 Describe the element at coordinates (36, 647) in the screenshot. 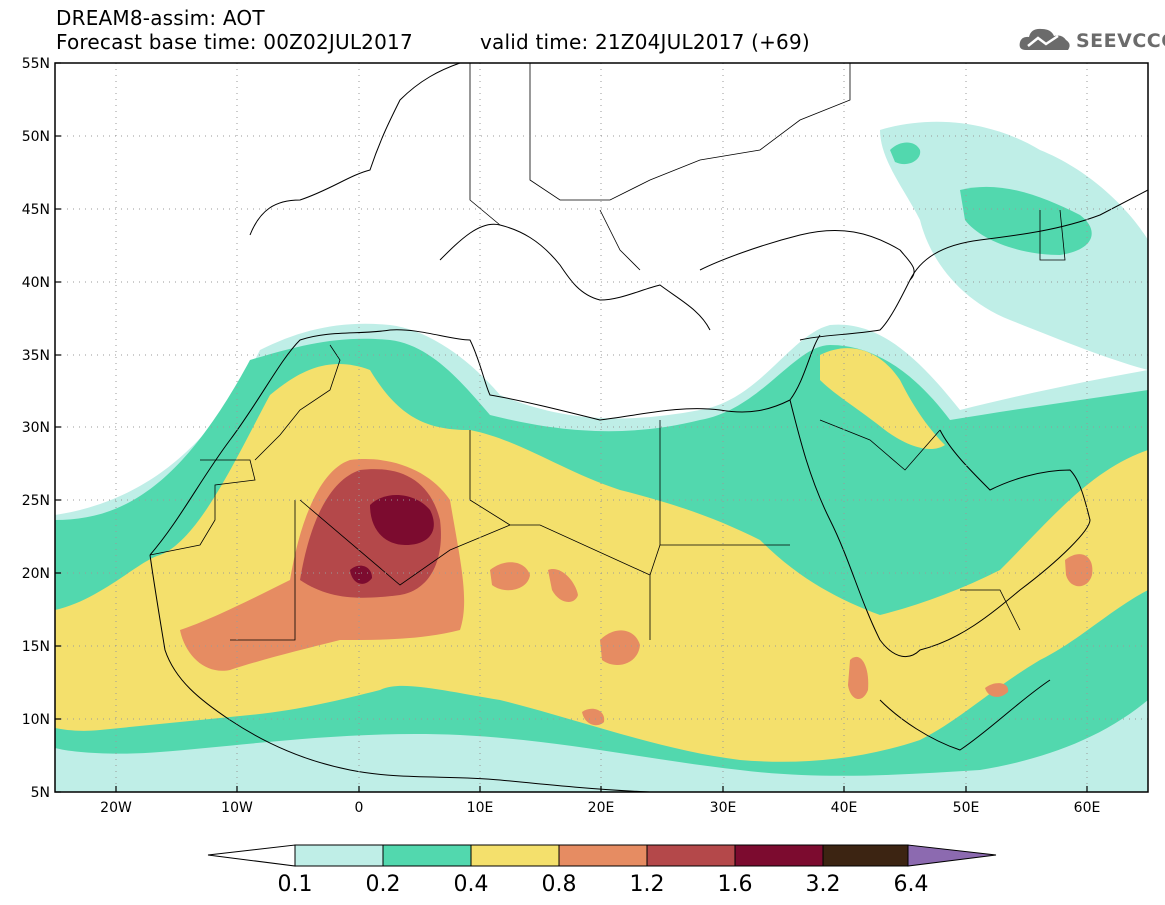

I see `lat-label: 15N` at that location.